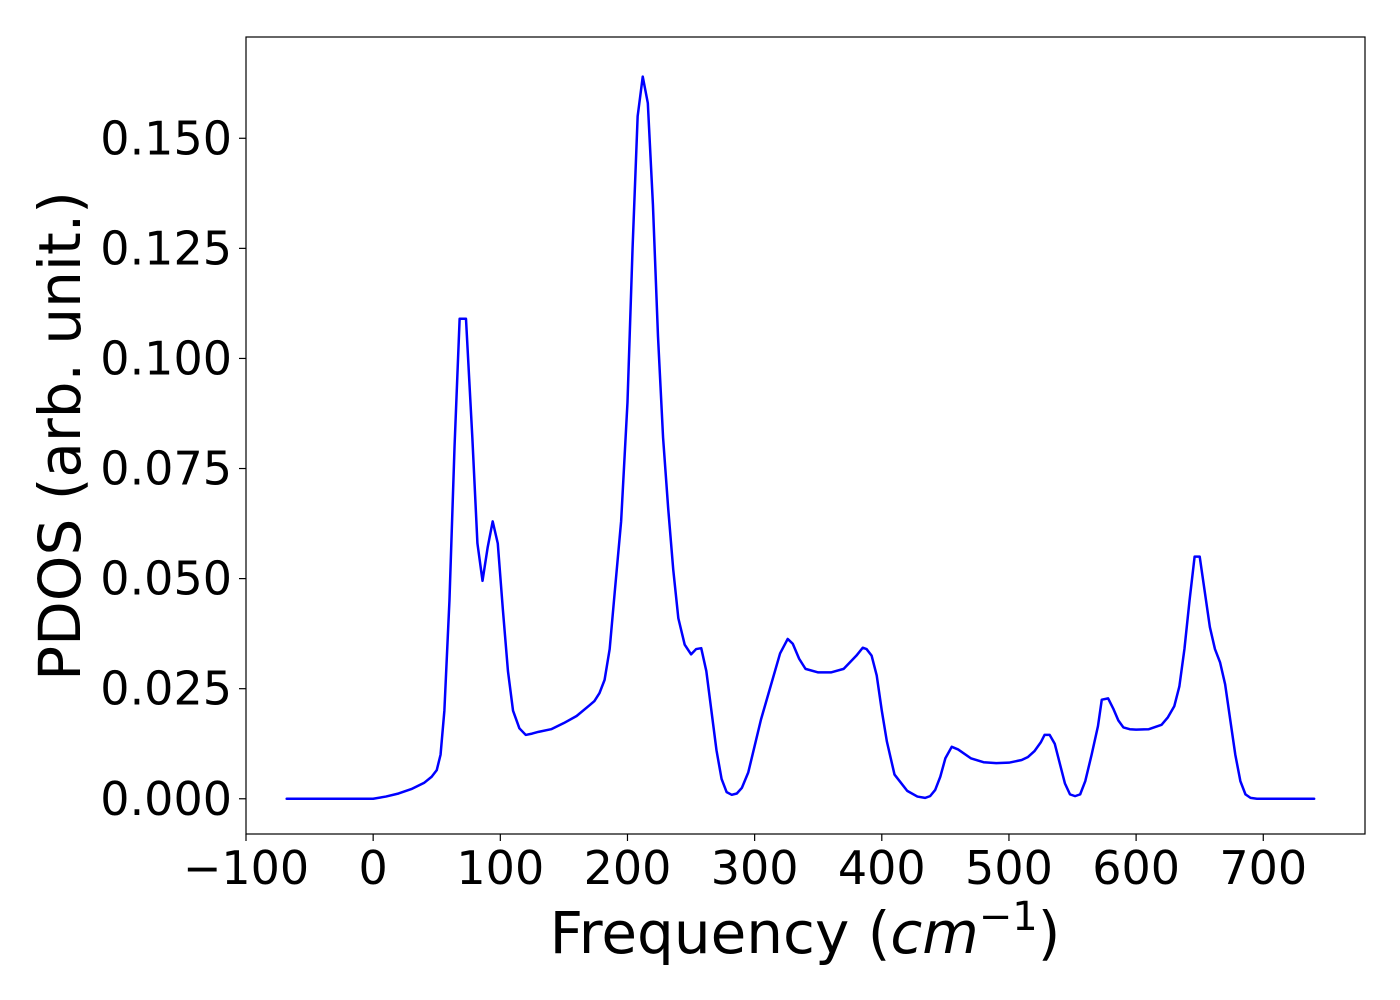 The width and height of the screenshot is (1400, 1000). What do you see at coordinates (166, 579) in the screenshot?
I see `y-tick-label: 0.050` at bounding box center [166, 579].